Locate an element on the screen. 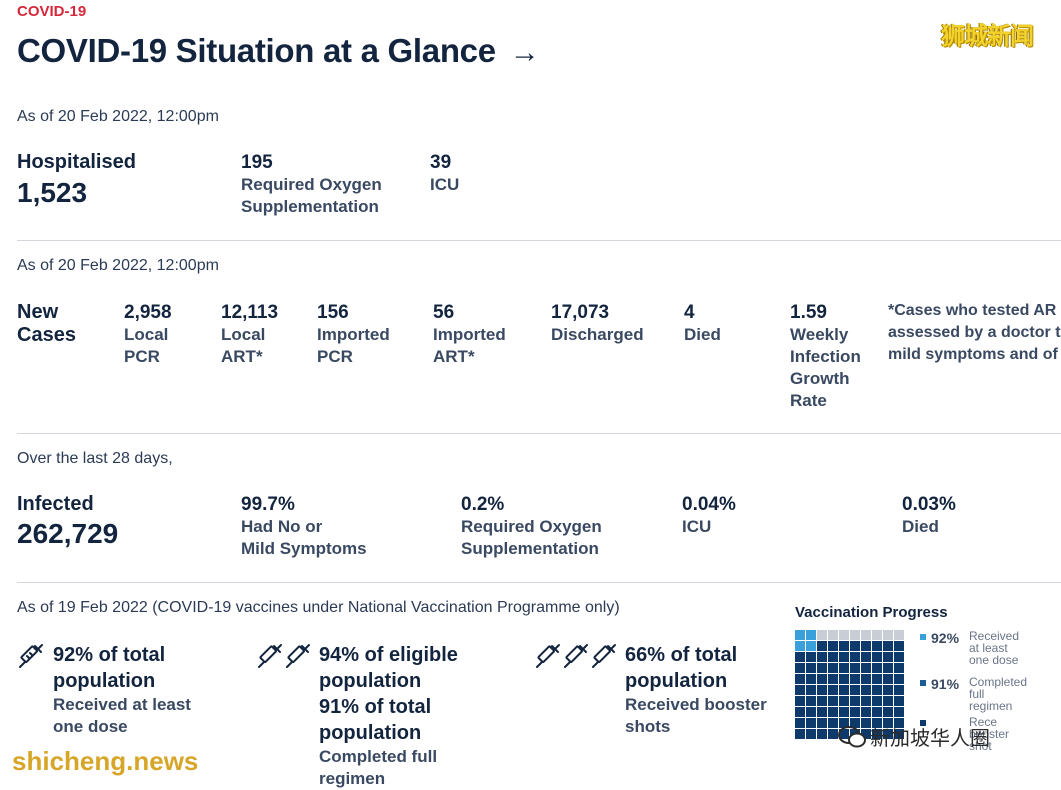 This screenshot has width=1061, height=790. infected-stat-mild: 99.7% Had No or Mild Symptoms is located at coordinates (304, 527).